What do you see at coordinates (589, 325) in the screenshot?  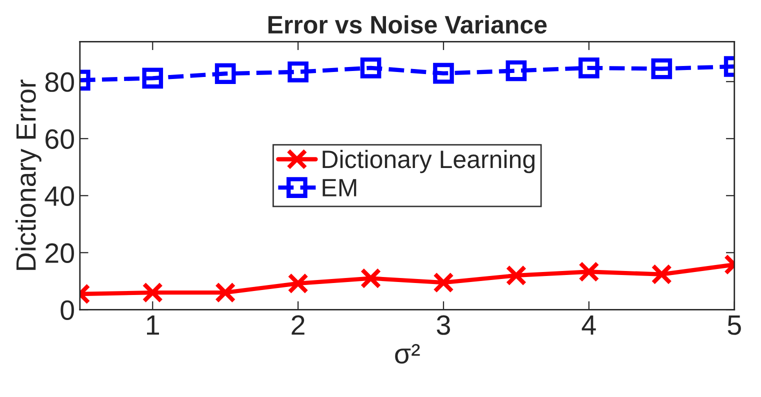 I see `x-tick-label: 4` at bounding box center [589, 325].